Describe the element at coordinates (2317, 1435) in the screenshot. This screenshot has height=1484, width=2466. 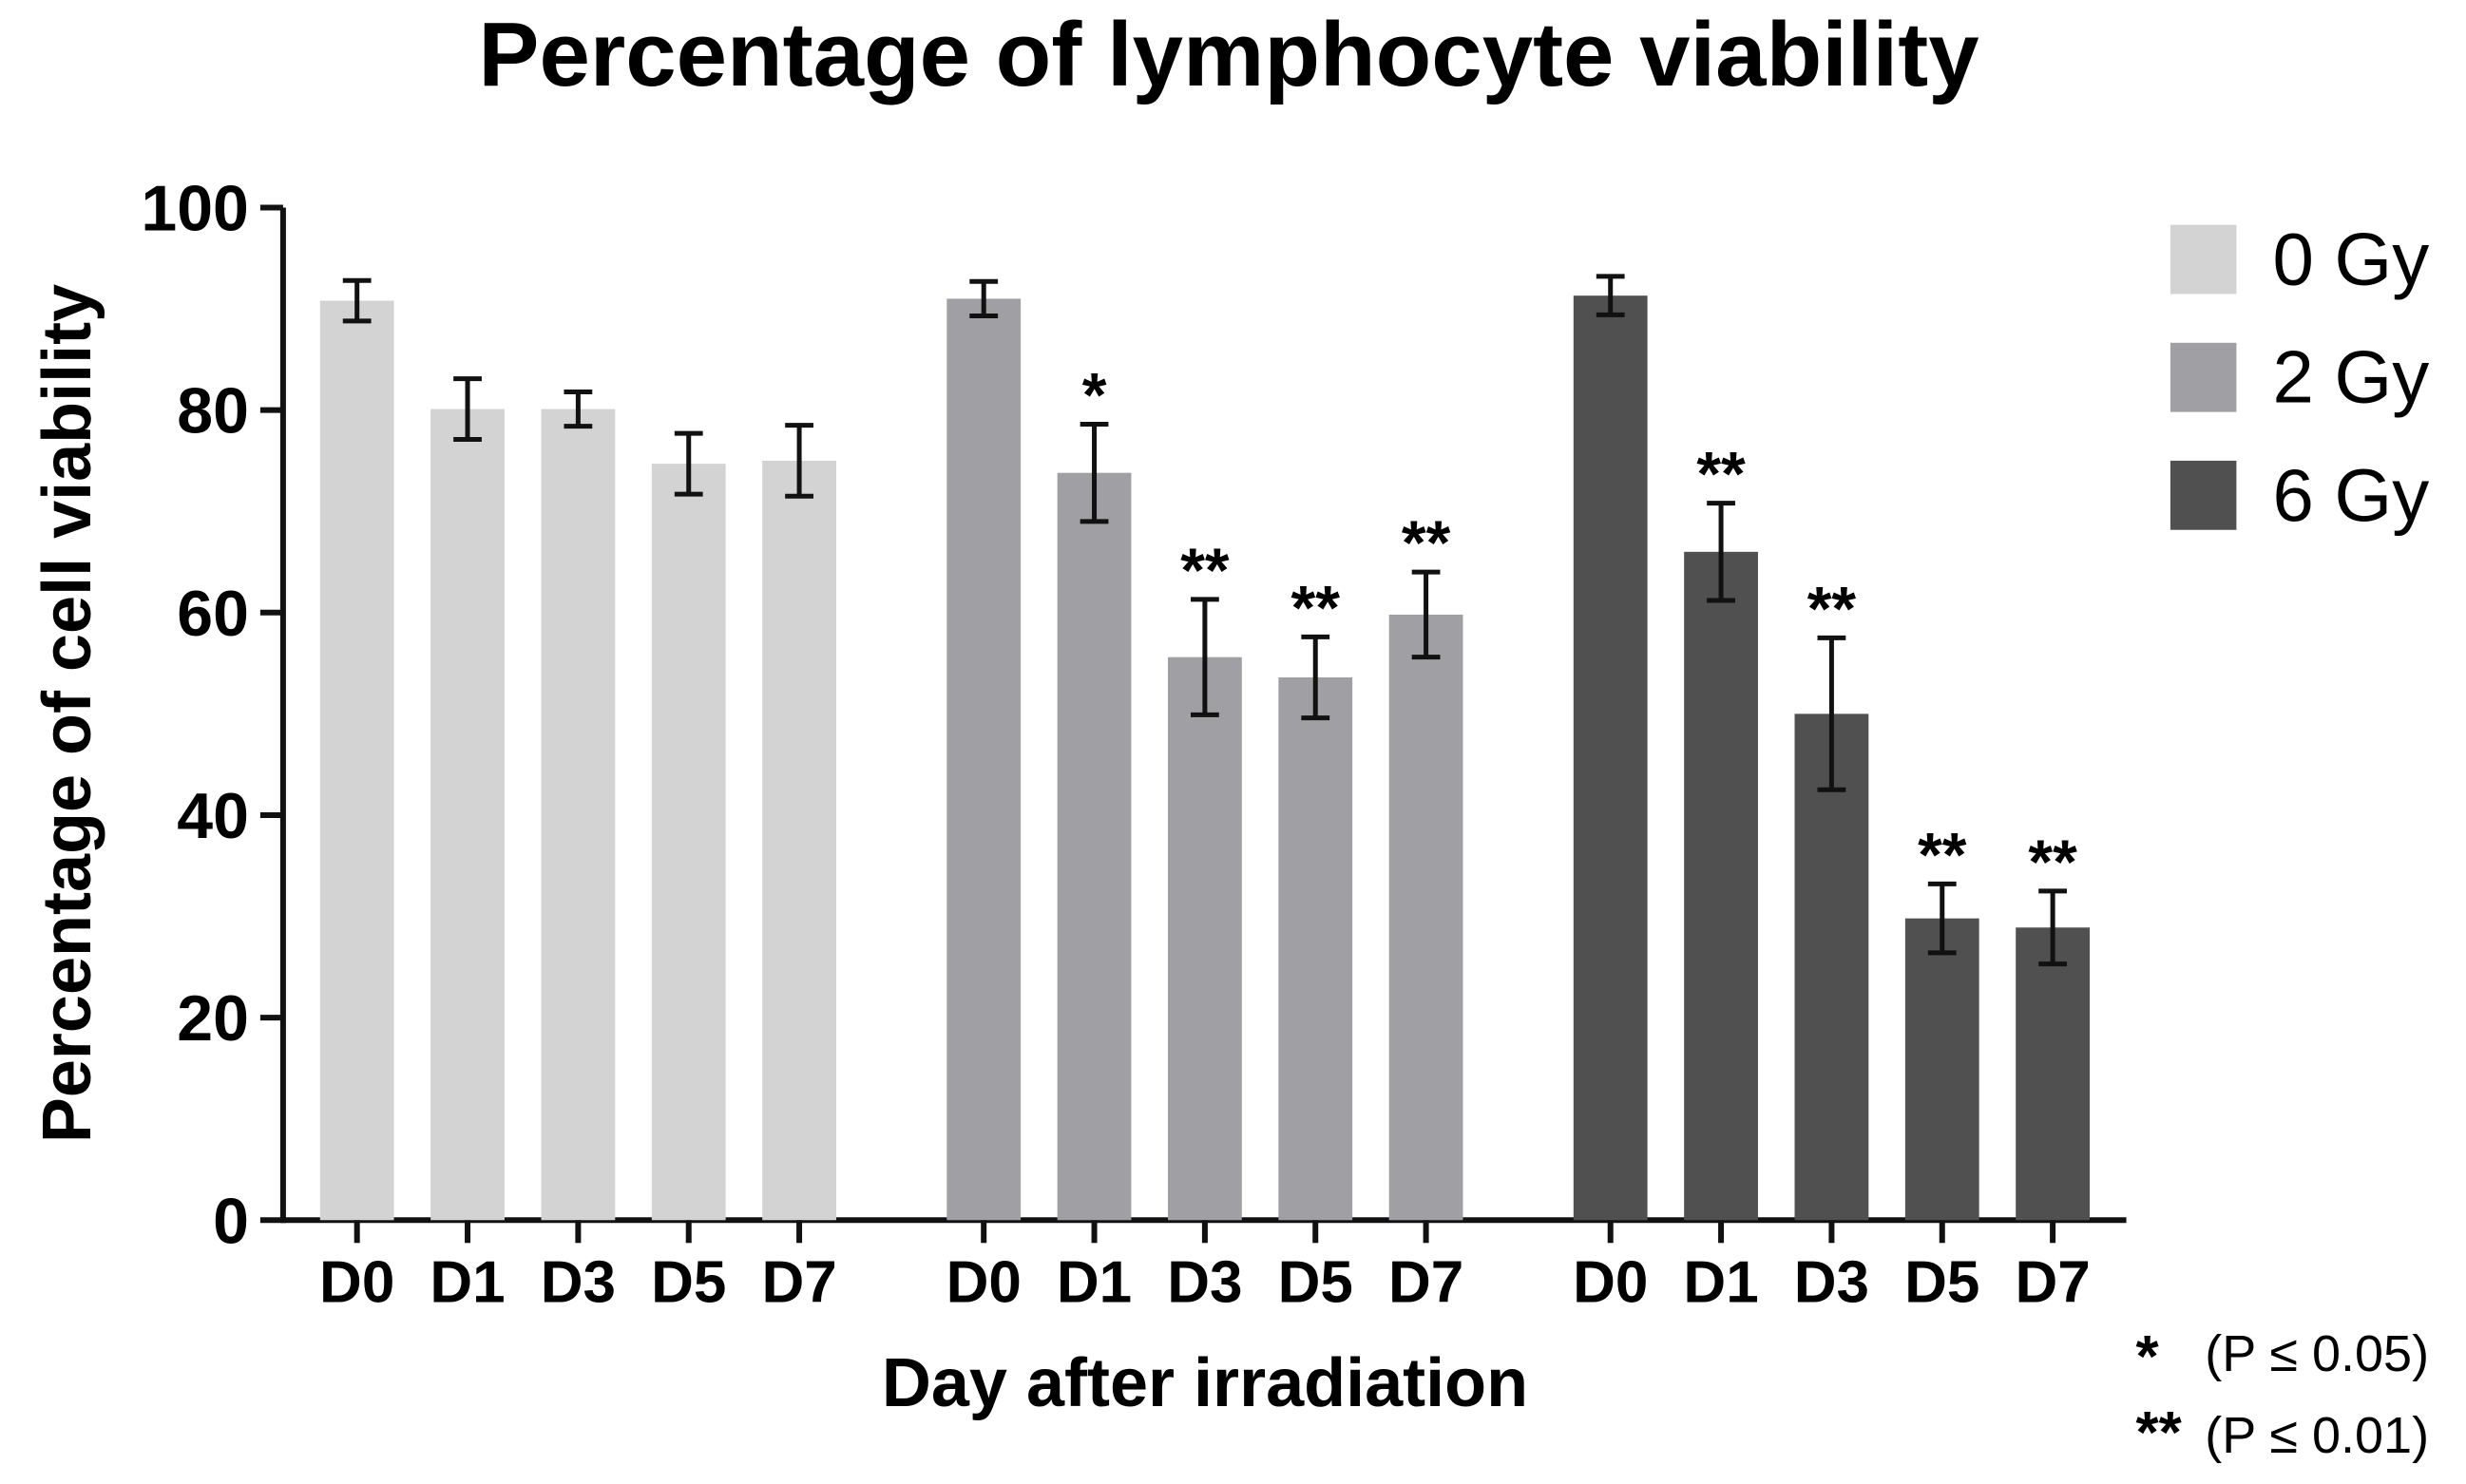
I see `footnote-text: (P ≤ 0.01)` at that location.